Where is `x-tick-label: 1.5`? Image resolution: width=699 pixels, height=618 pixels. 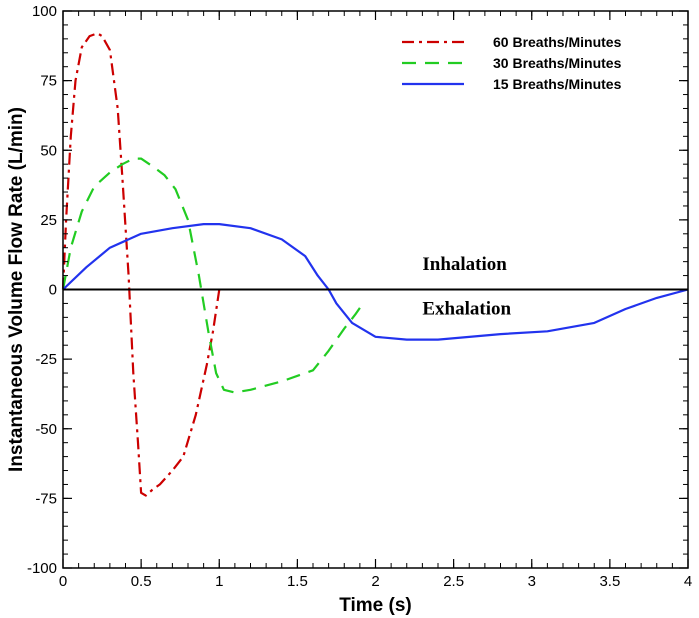 x-tick-label: 1.5 is located at coordinates (297, 581).